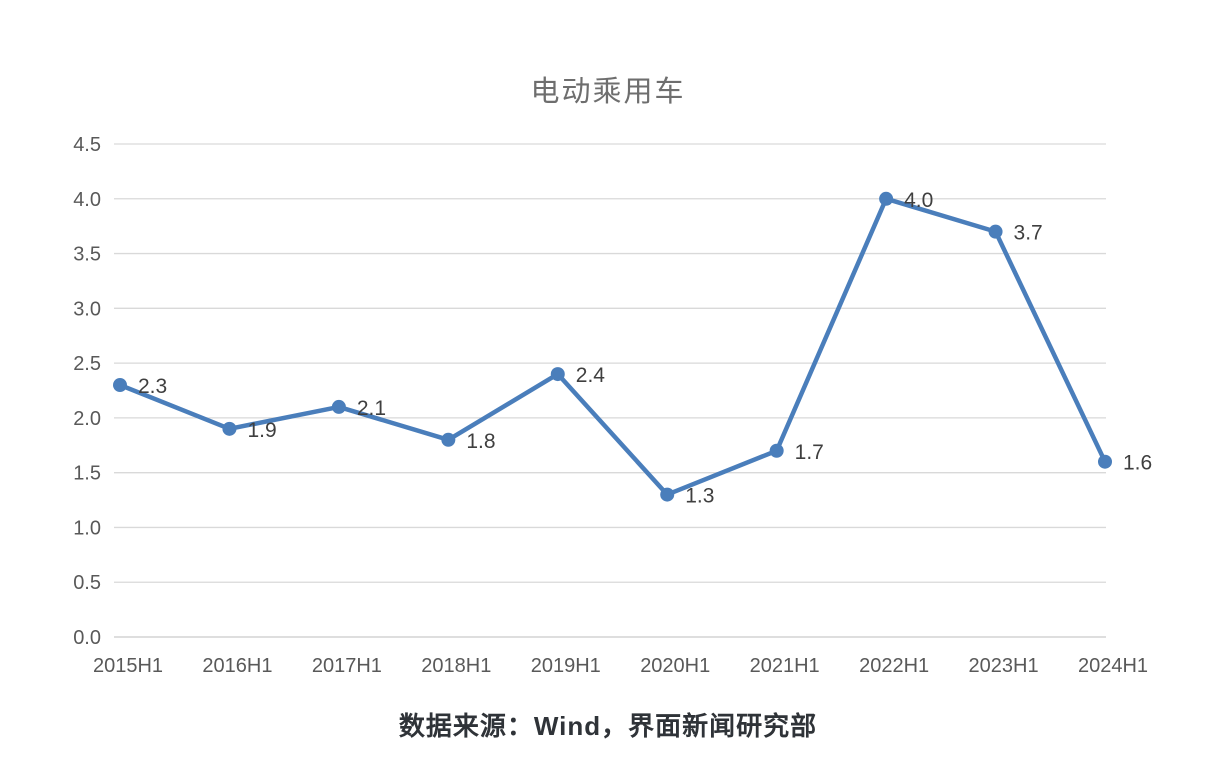 This screenshot has height=772, width=1216. What do you see at coordinates (87, 200) in the screenshot?
I see `y-tick-label: 4.0` at bounding box center [87, 200].